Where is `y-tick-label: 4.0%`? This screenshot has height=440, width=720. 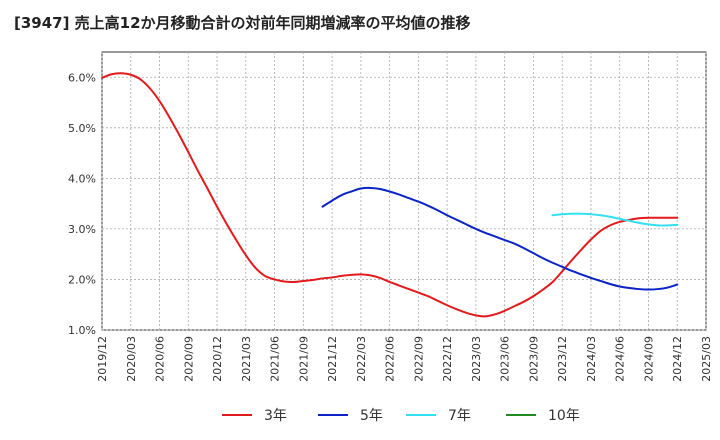
y-tick-label: 4.0% is located at coordinates (82, 178).